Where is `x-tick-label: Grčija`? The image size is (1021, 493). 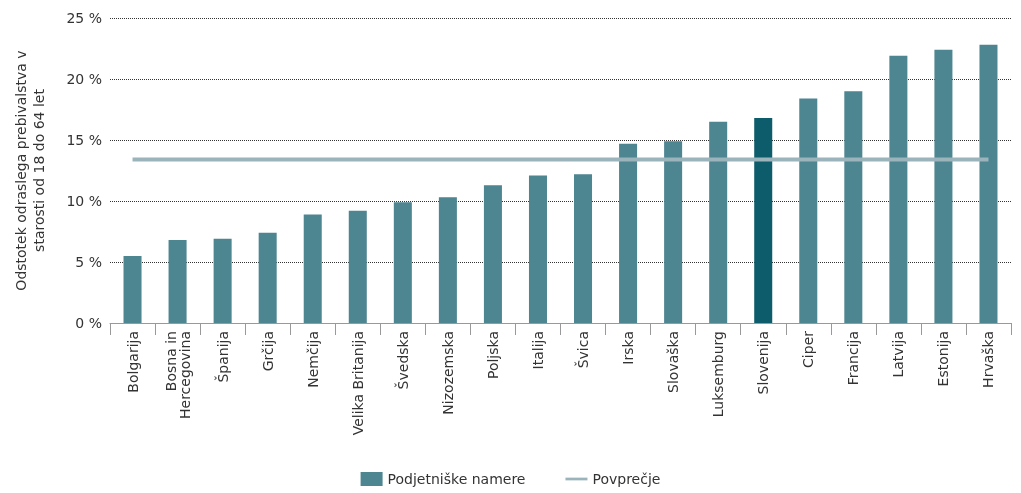
x-tick-label: Grčija is located at coordinates (267, 351).